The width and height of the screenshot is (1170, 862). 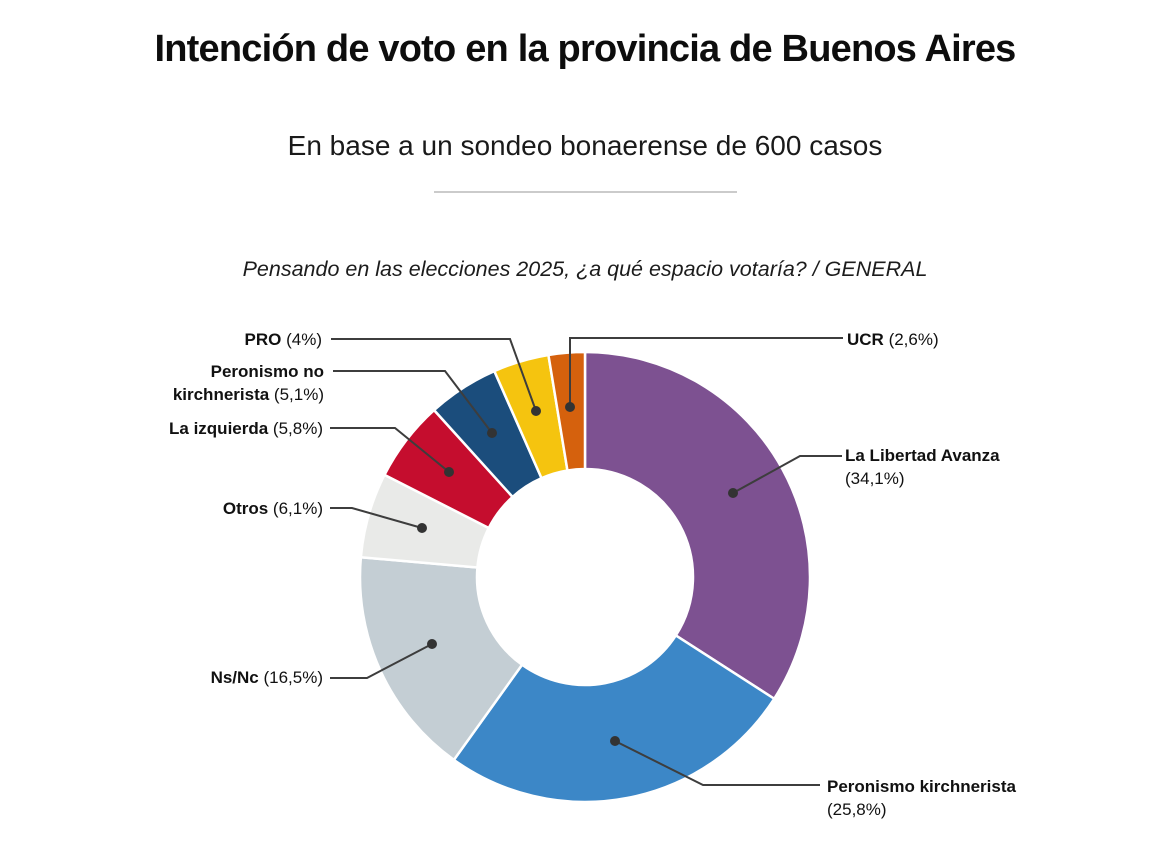 What do you see at coordinates (706, 372) in the screenshot?
I see `leader-line-ucr` at bounding box center [706, 372].